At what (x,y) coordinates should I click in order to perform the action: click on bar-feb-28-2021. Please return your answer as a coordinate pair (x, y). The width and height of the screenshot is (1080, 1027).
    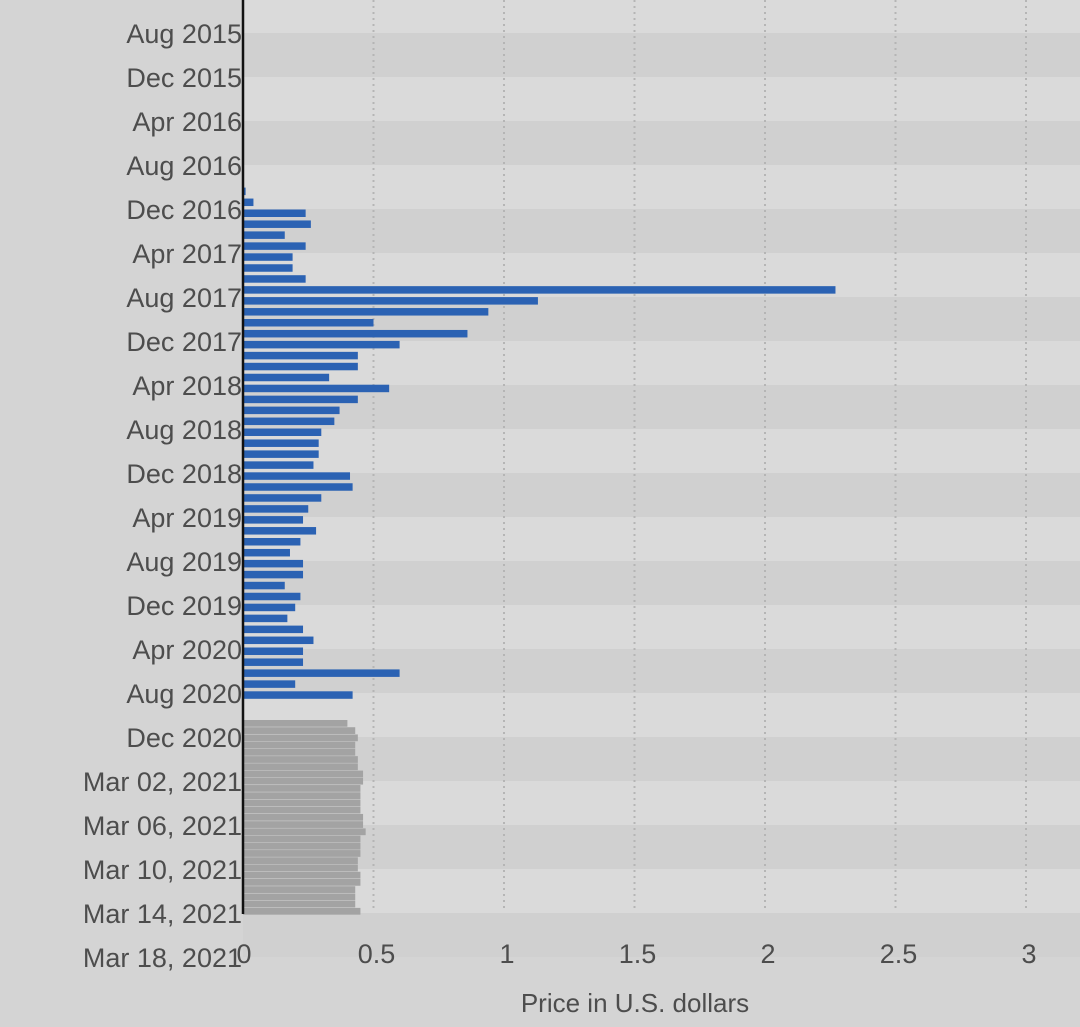
    Looking at the image, I should click on (303, 781).